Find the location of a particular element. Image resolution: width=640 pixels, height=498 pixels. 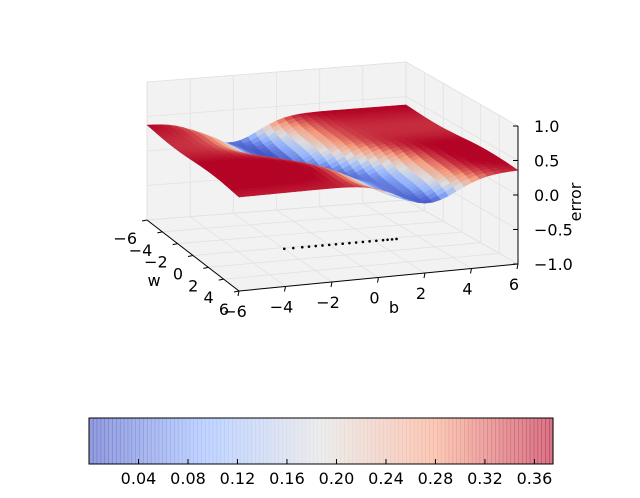

x-tick-label: 2 is located at coordinates (193, 285).